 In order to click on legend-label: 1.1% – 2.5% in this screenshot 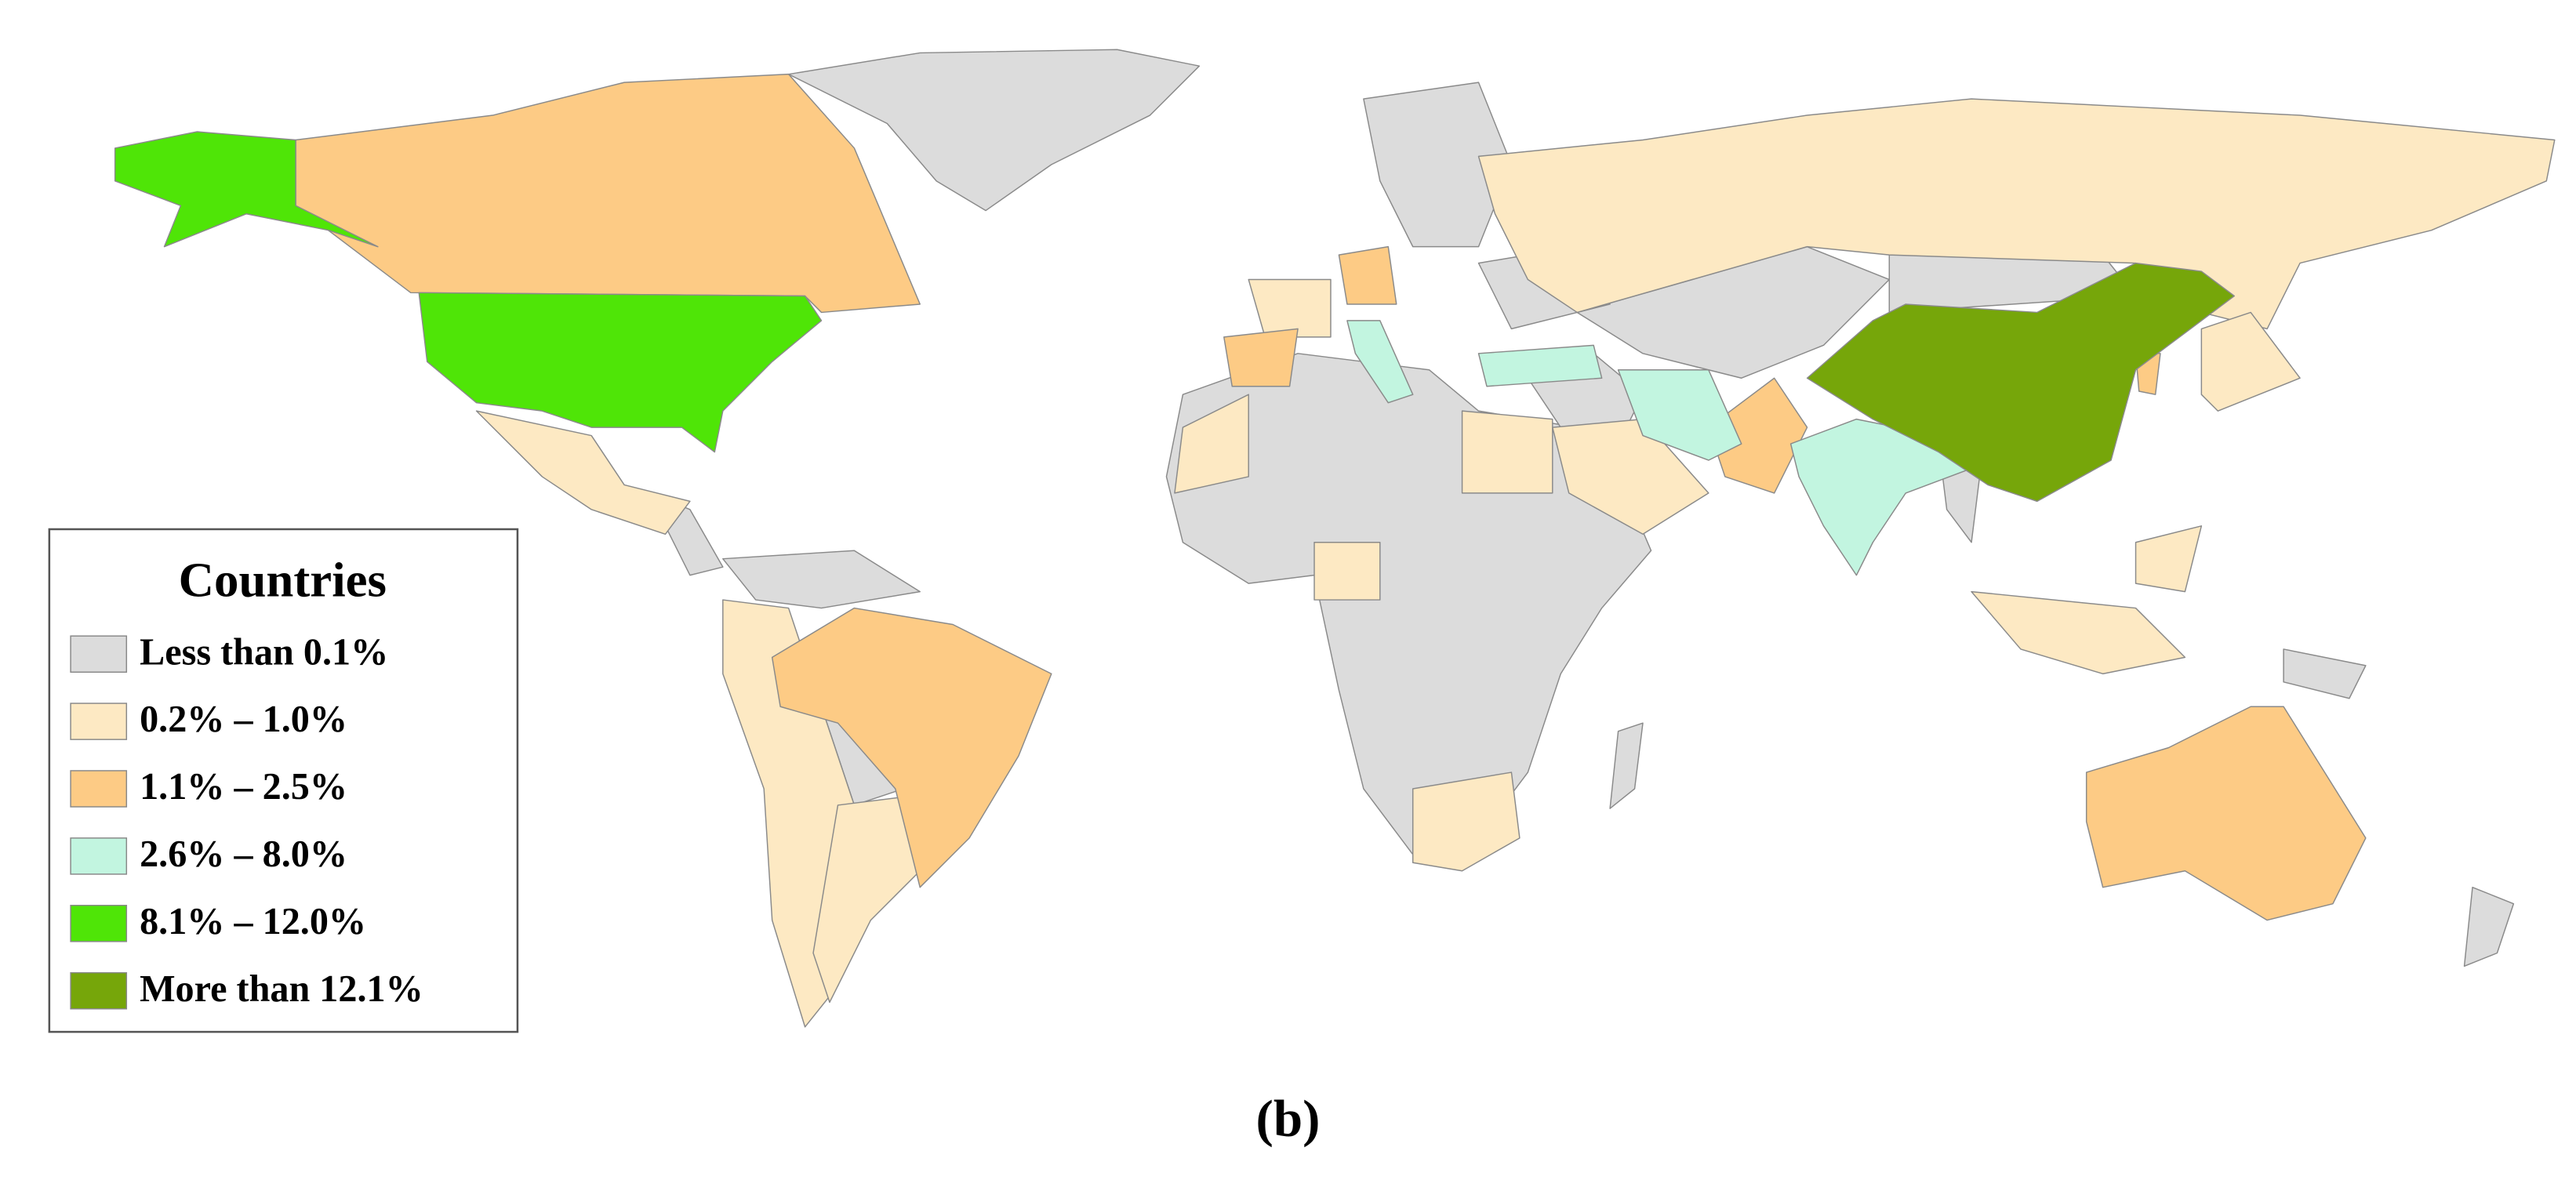, I will do `click(243, 787)`.